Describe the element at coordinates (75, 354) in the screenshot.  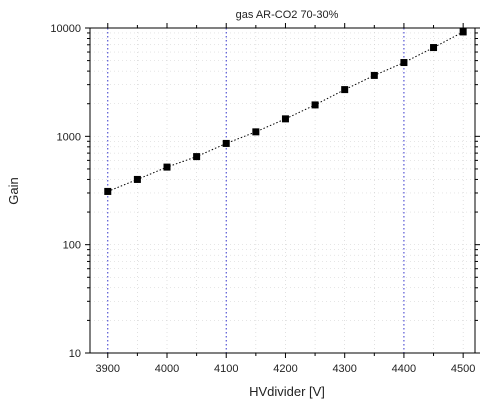
I see `y-tick-label: 10` at that location.